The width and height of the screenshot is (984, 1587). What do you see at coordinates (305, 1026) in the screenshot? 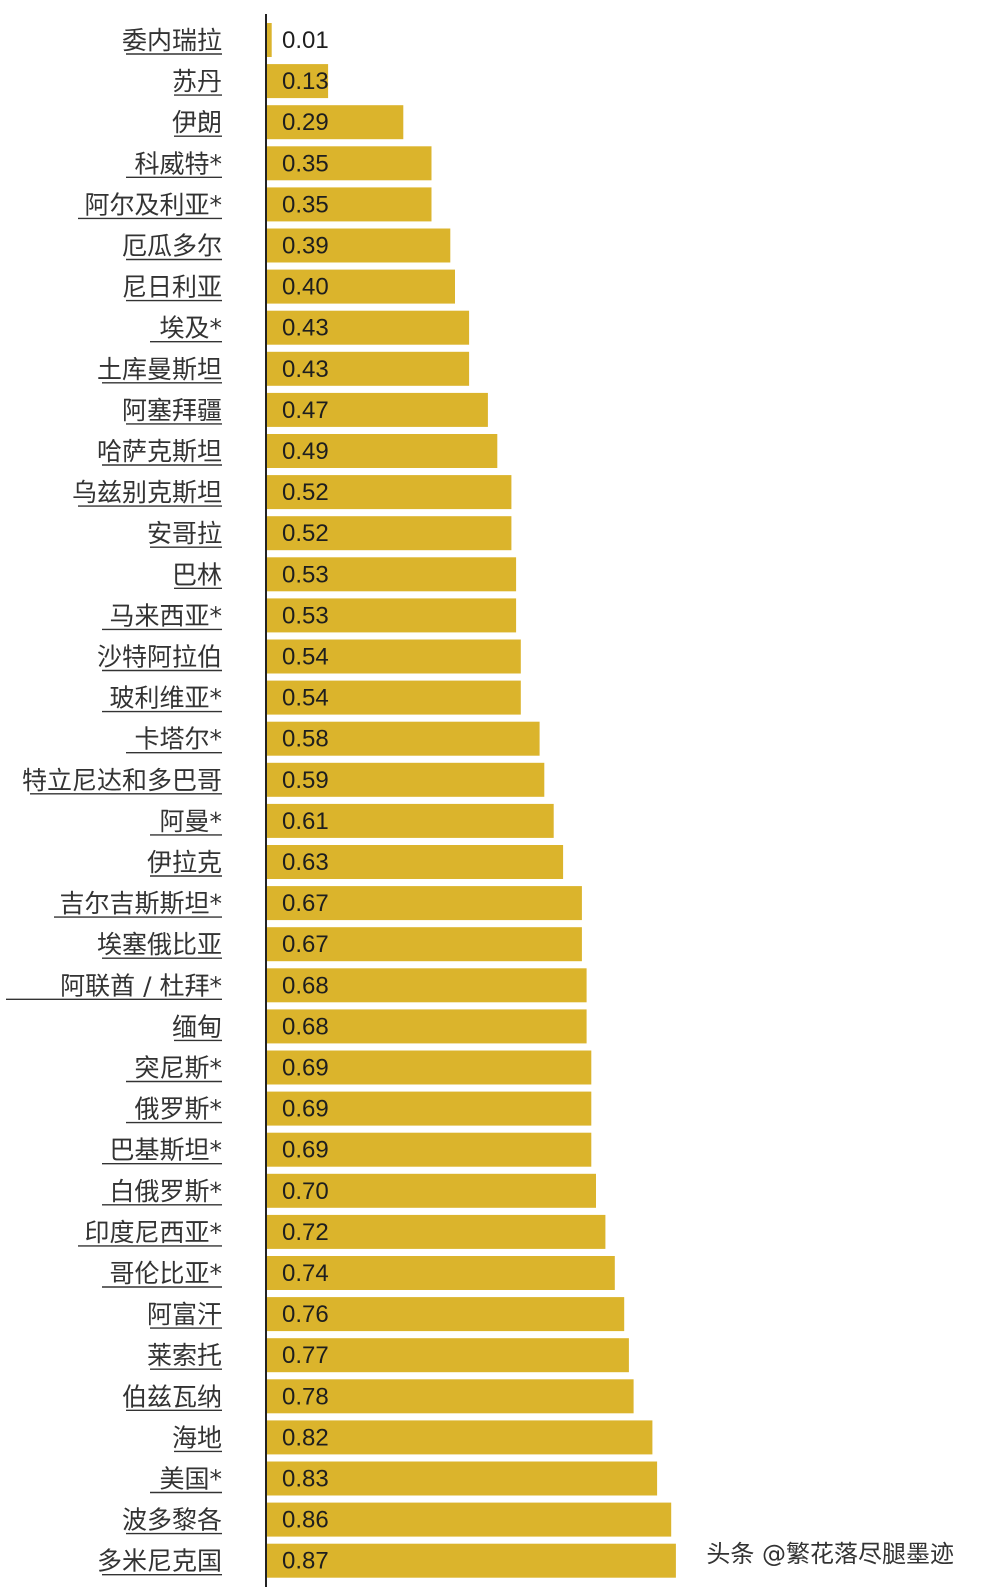
I see `value-label: 0.68` at bounding box center [305, 1026].